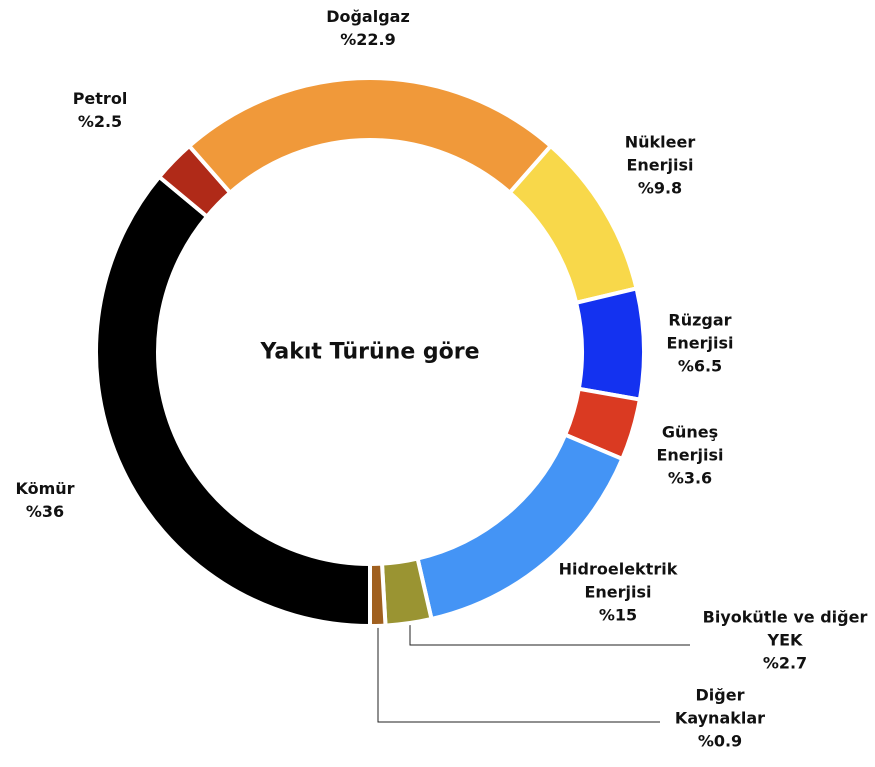  I want to click on value-label: %22.9, so click(368, 39).